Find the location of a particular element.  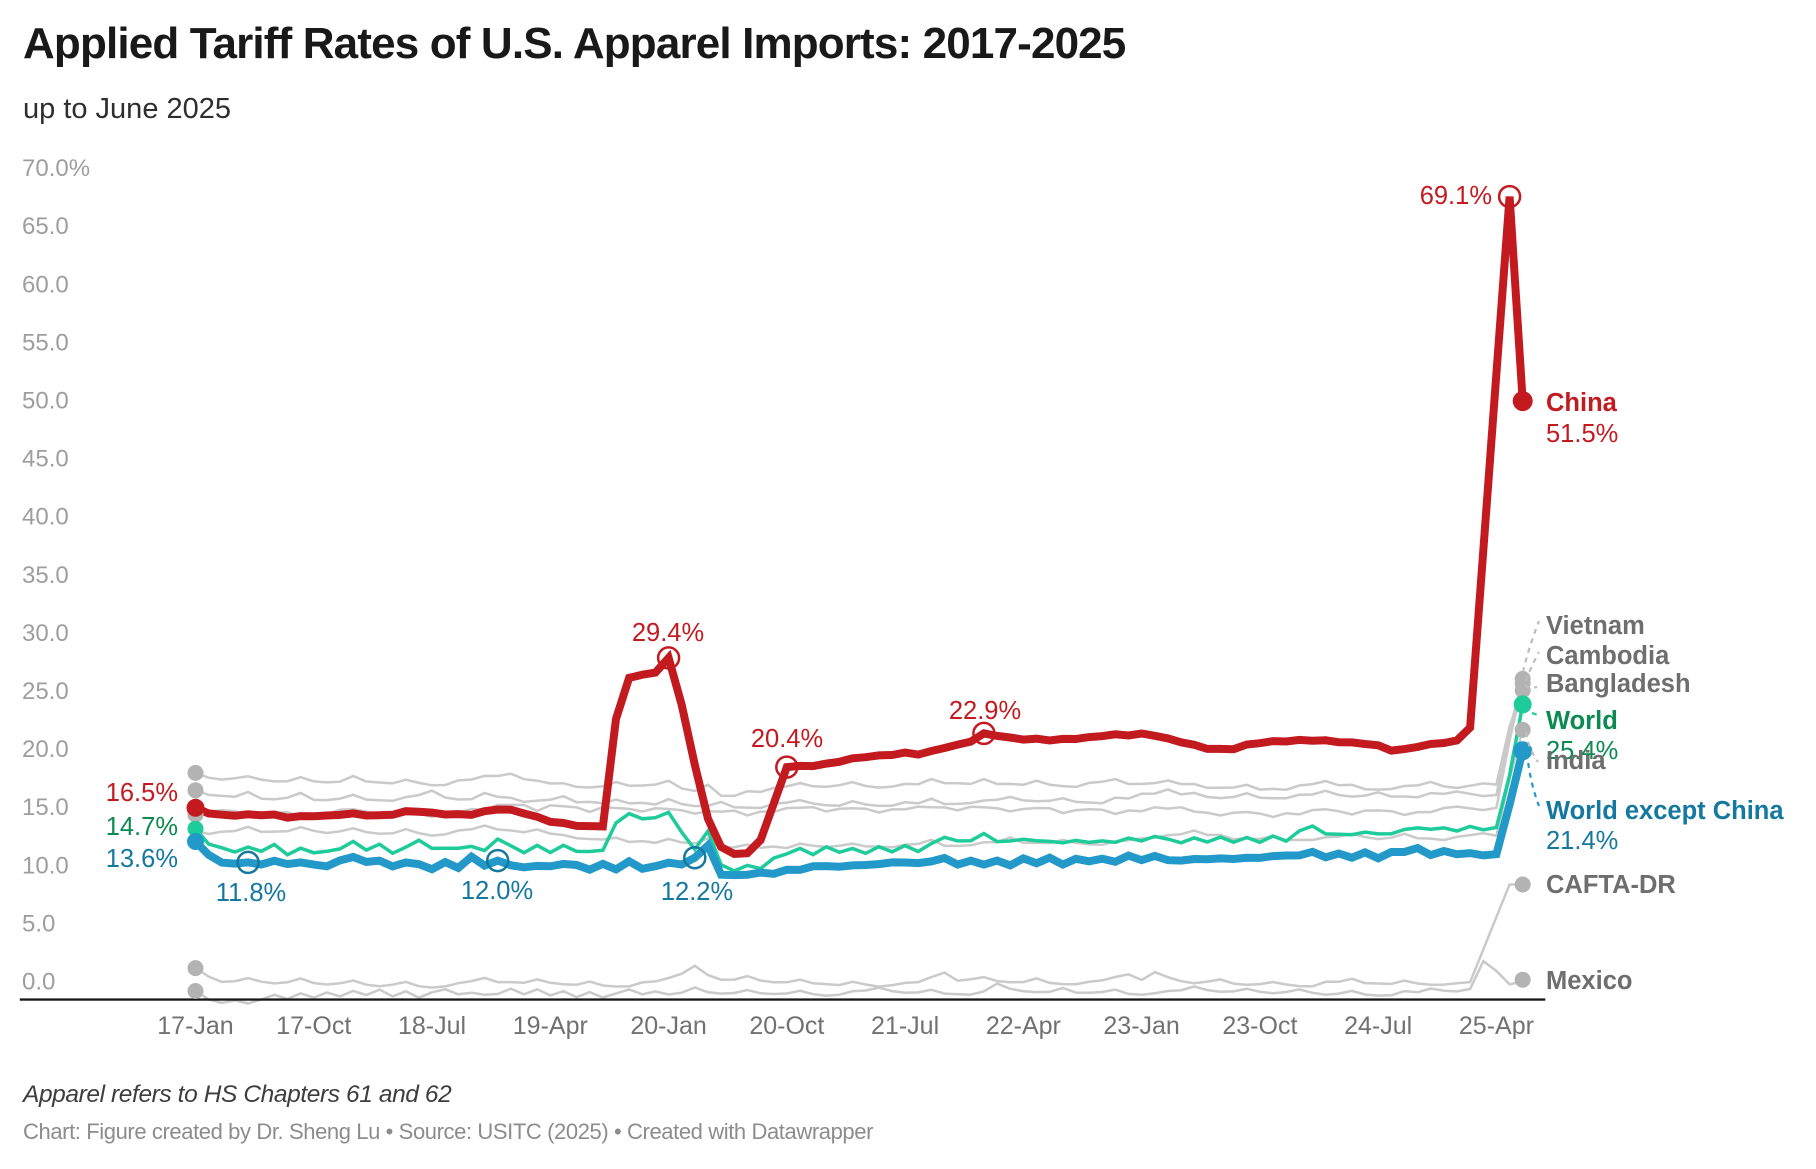

svg-text: 55.0 is located at coordinates (45, 342).